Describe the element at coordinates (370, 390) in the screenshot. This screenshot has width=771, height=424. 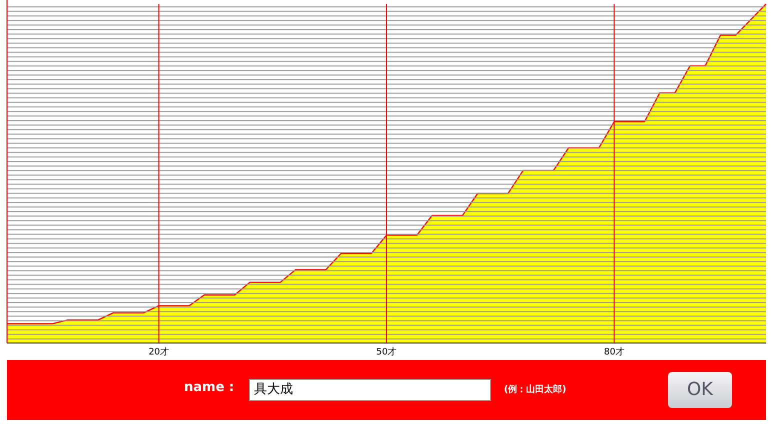
I see `text: 具大成` at that location.